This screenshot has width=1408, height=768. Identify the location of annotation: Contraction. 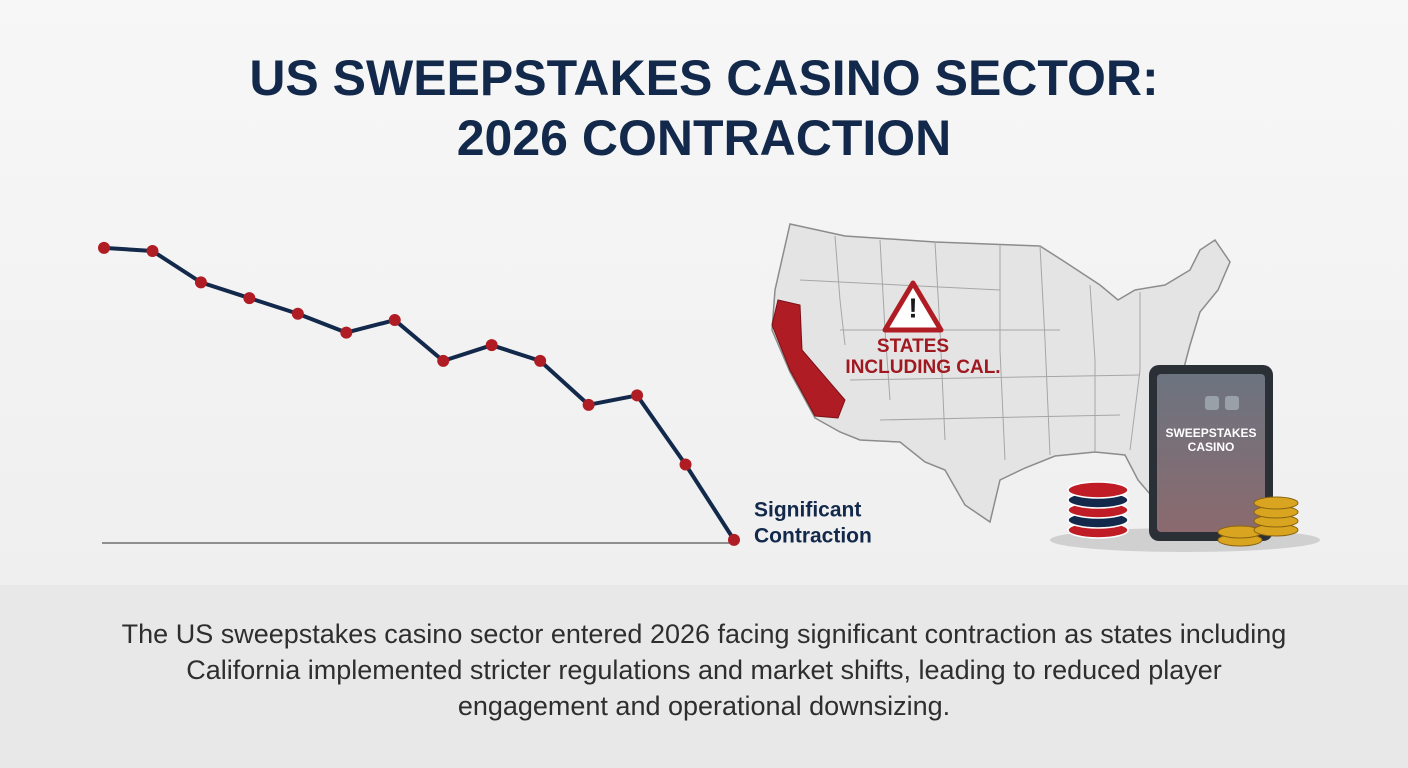
(813, 536).